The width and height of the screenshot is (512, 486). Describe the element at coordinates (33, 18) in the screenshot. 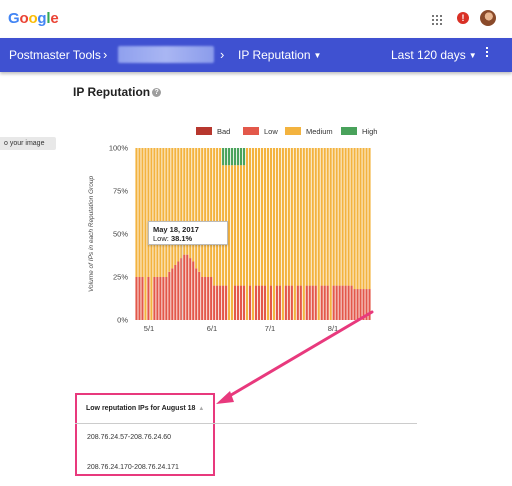

I see `google-logo: Google` at that location.